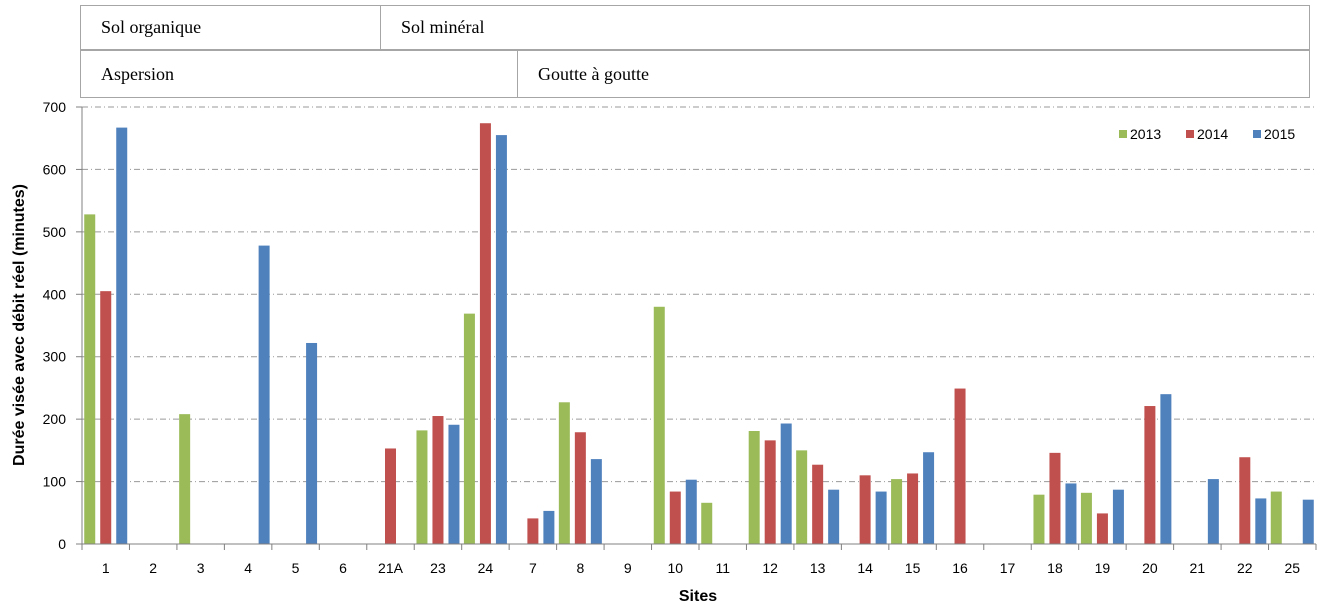  What do you see at coordinates (153, 568) in the screenshot?
I see `x-tick-label: 2` at bounding box center [153, 568].